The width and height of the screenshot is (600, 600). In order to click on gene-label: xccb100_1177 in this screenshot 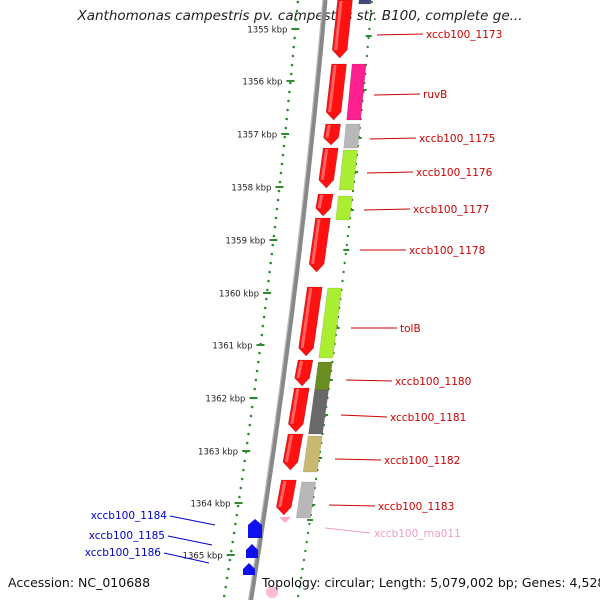, I will do `click(451, 210)`.